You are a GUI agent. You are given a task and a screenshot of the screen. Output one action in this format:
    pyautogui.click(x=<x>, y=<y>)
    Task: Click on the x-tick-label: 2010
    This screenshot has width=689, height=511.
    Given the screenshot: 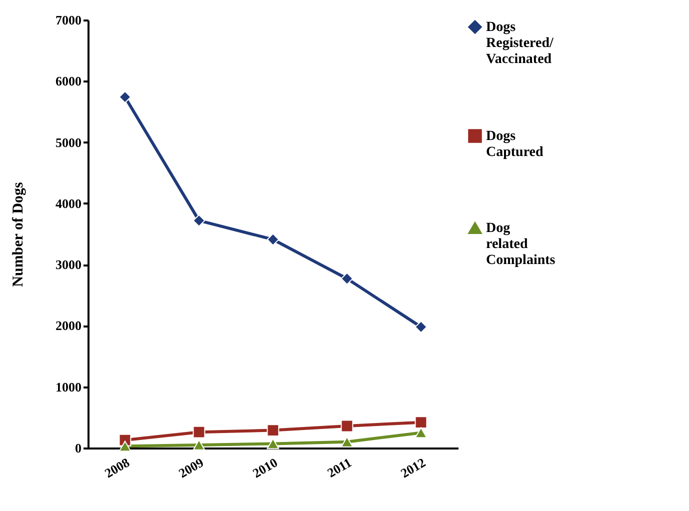 What is the action you would take?
    pyautogui.click(x=265, y=467)
    